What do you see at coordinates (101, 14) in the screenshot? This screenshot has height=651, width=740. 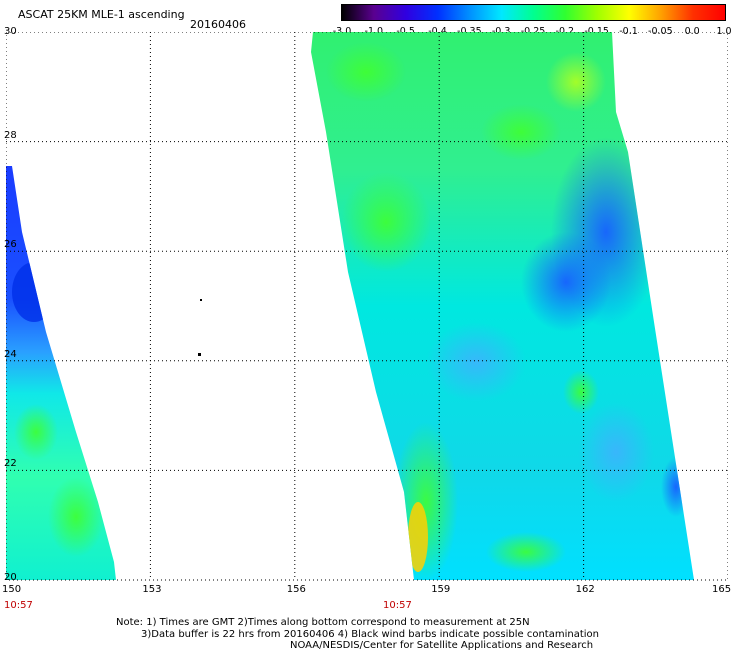 I see `map-title: ASCAT 25KM MLE-1 ascending` at bounding box center [101, 14].